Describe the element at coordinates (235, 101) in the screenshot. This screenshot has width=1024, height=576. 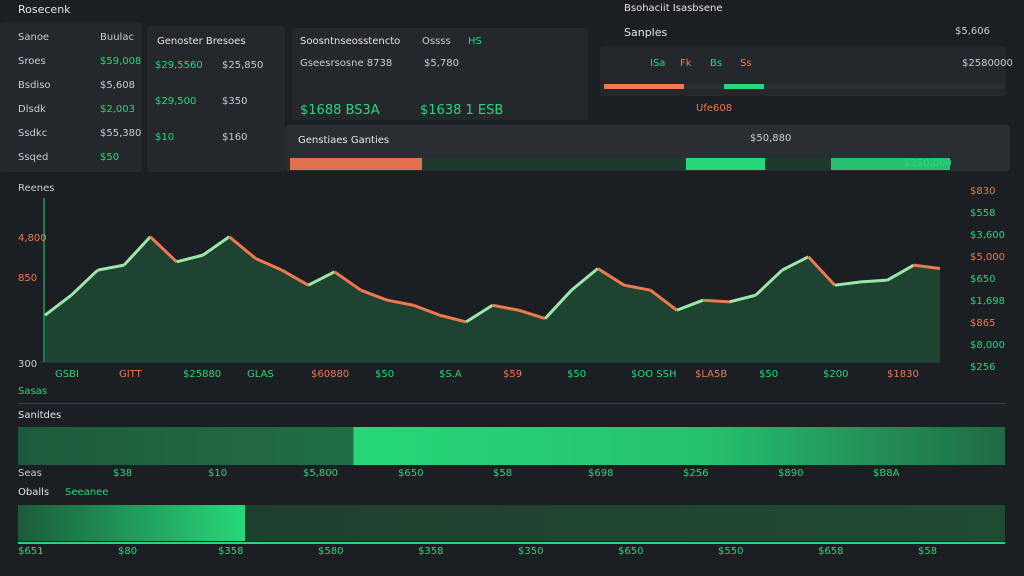
I see `panel-2-item: $350` at that location.